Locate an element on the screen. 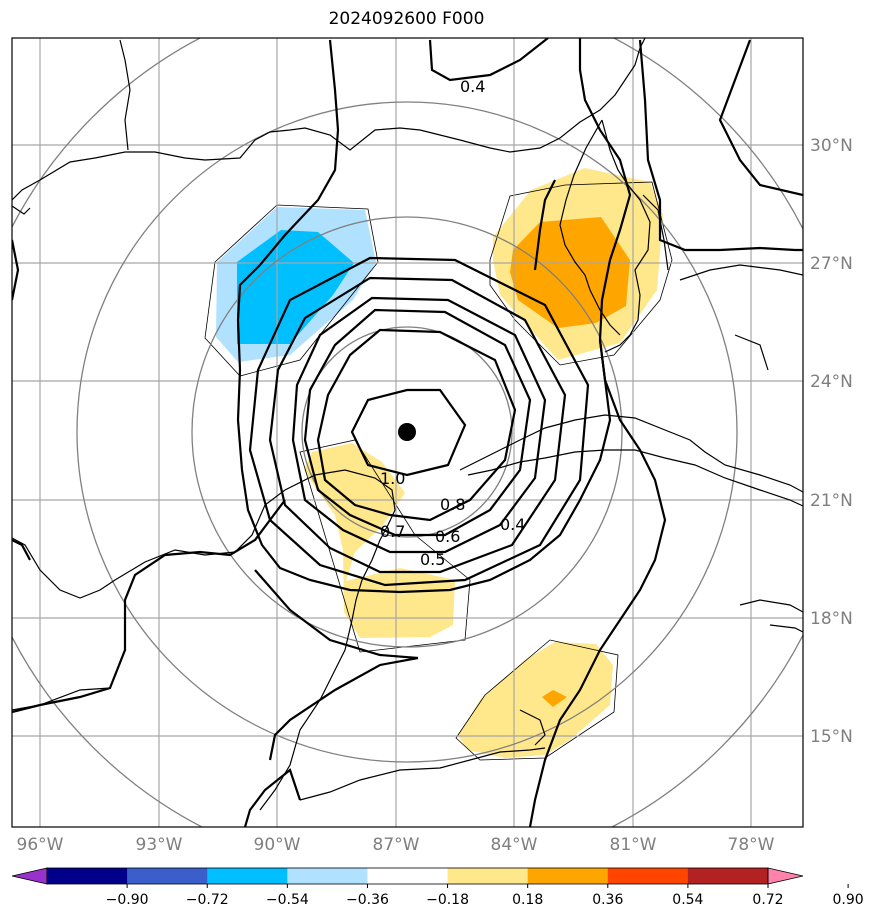 This screenshot has width=873, height=924. colorbar-extend-low is located at coordinates (29, 876).